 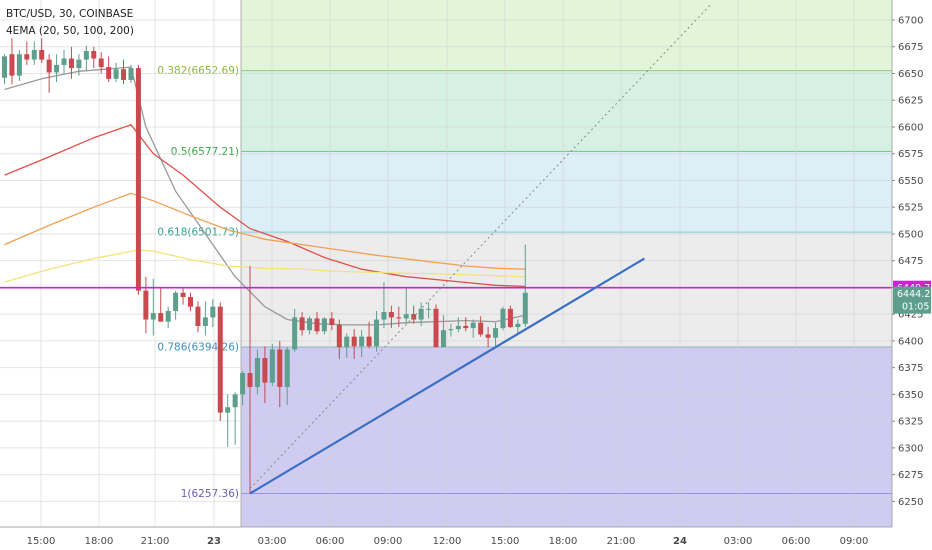 I want to click on price-tick-label: 6425, so click(x=910, y=315).